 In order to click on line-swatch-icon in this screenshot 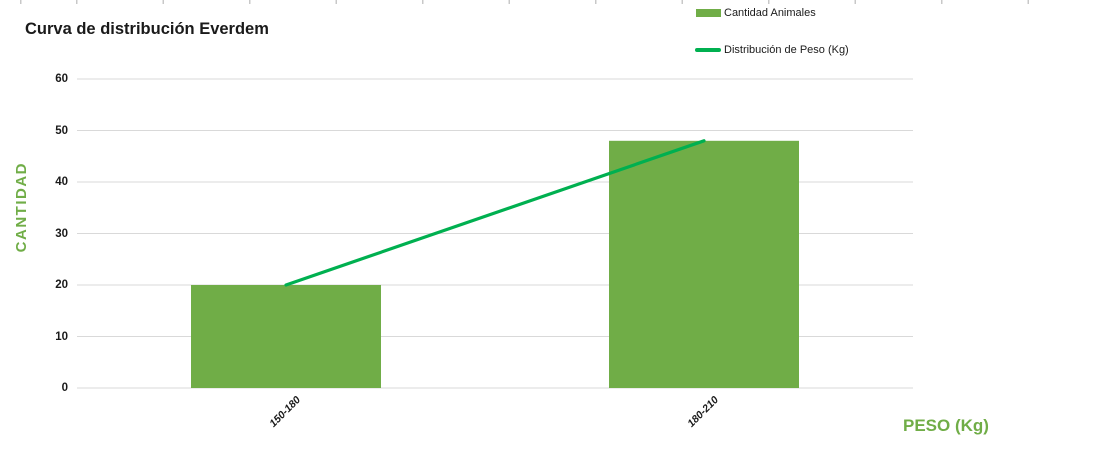, I will do `click(708, 50)`.